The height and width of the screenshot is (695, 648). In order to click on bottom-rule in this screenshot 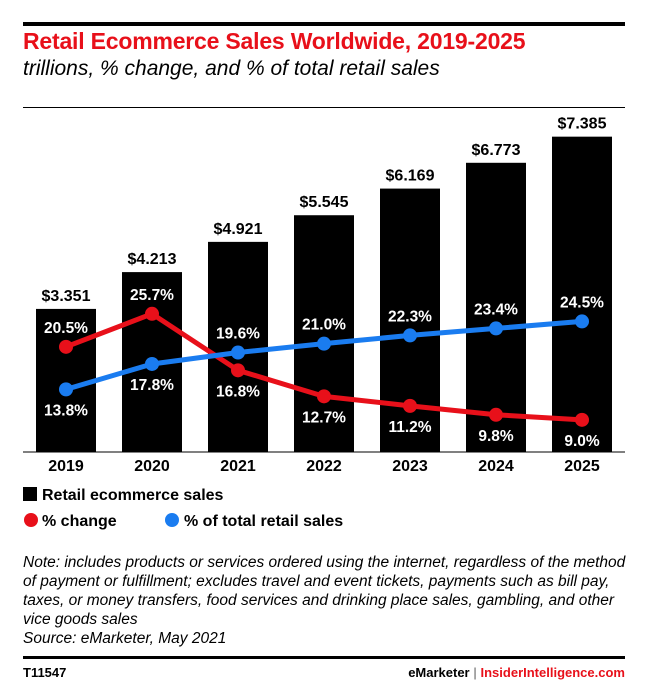, I will do `click(324, 657)`.